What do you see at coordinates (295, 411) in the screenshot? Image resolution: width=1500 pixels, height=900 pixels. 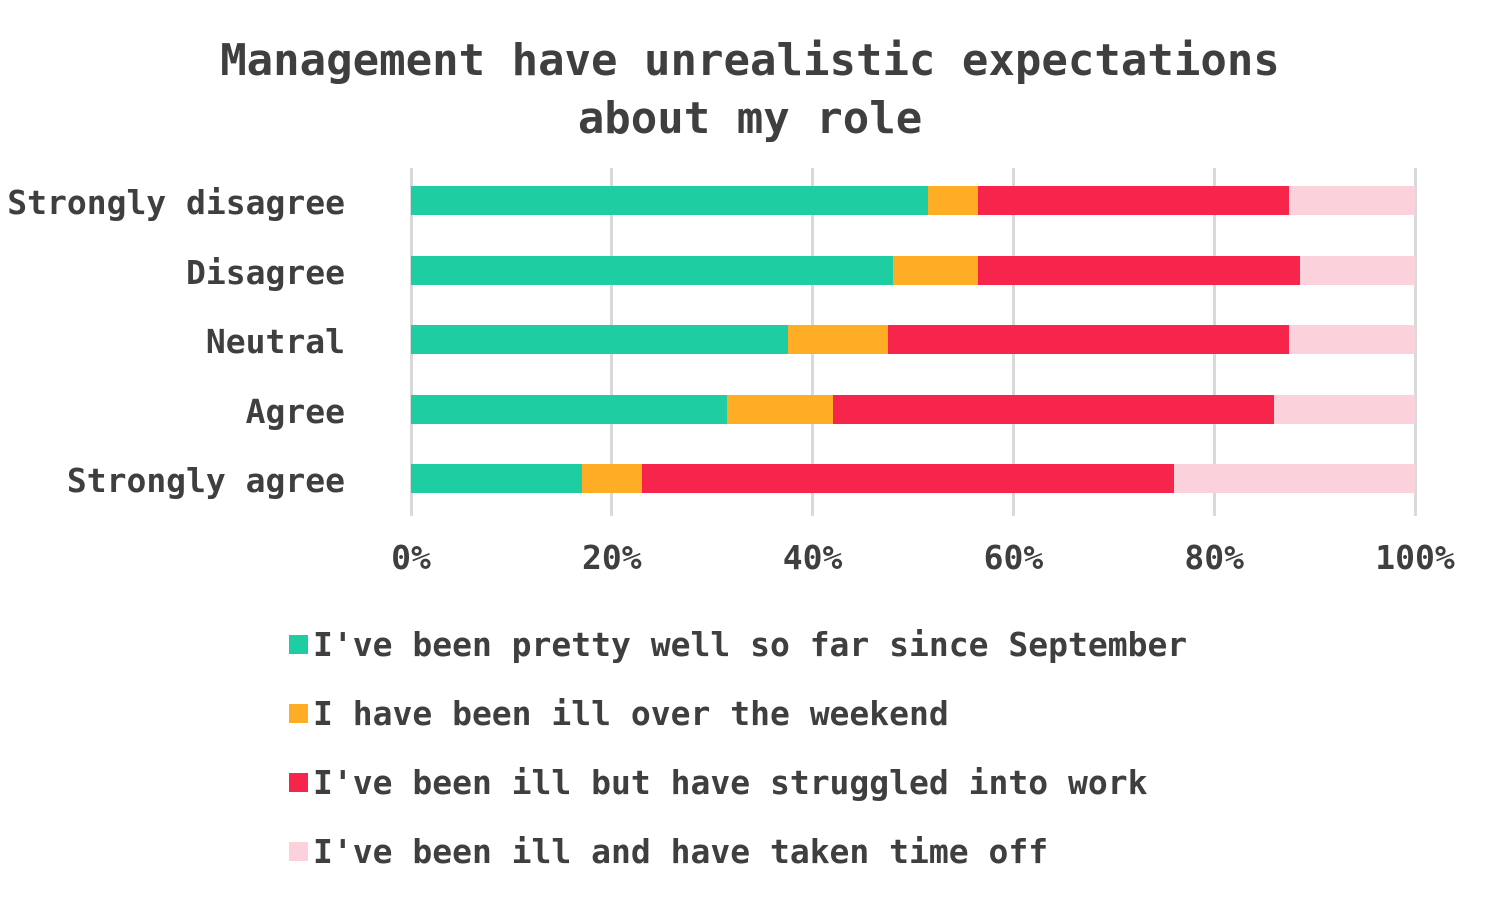 I see `category-label: Agree` at bounding box center [295, 411].